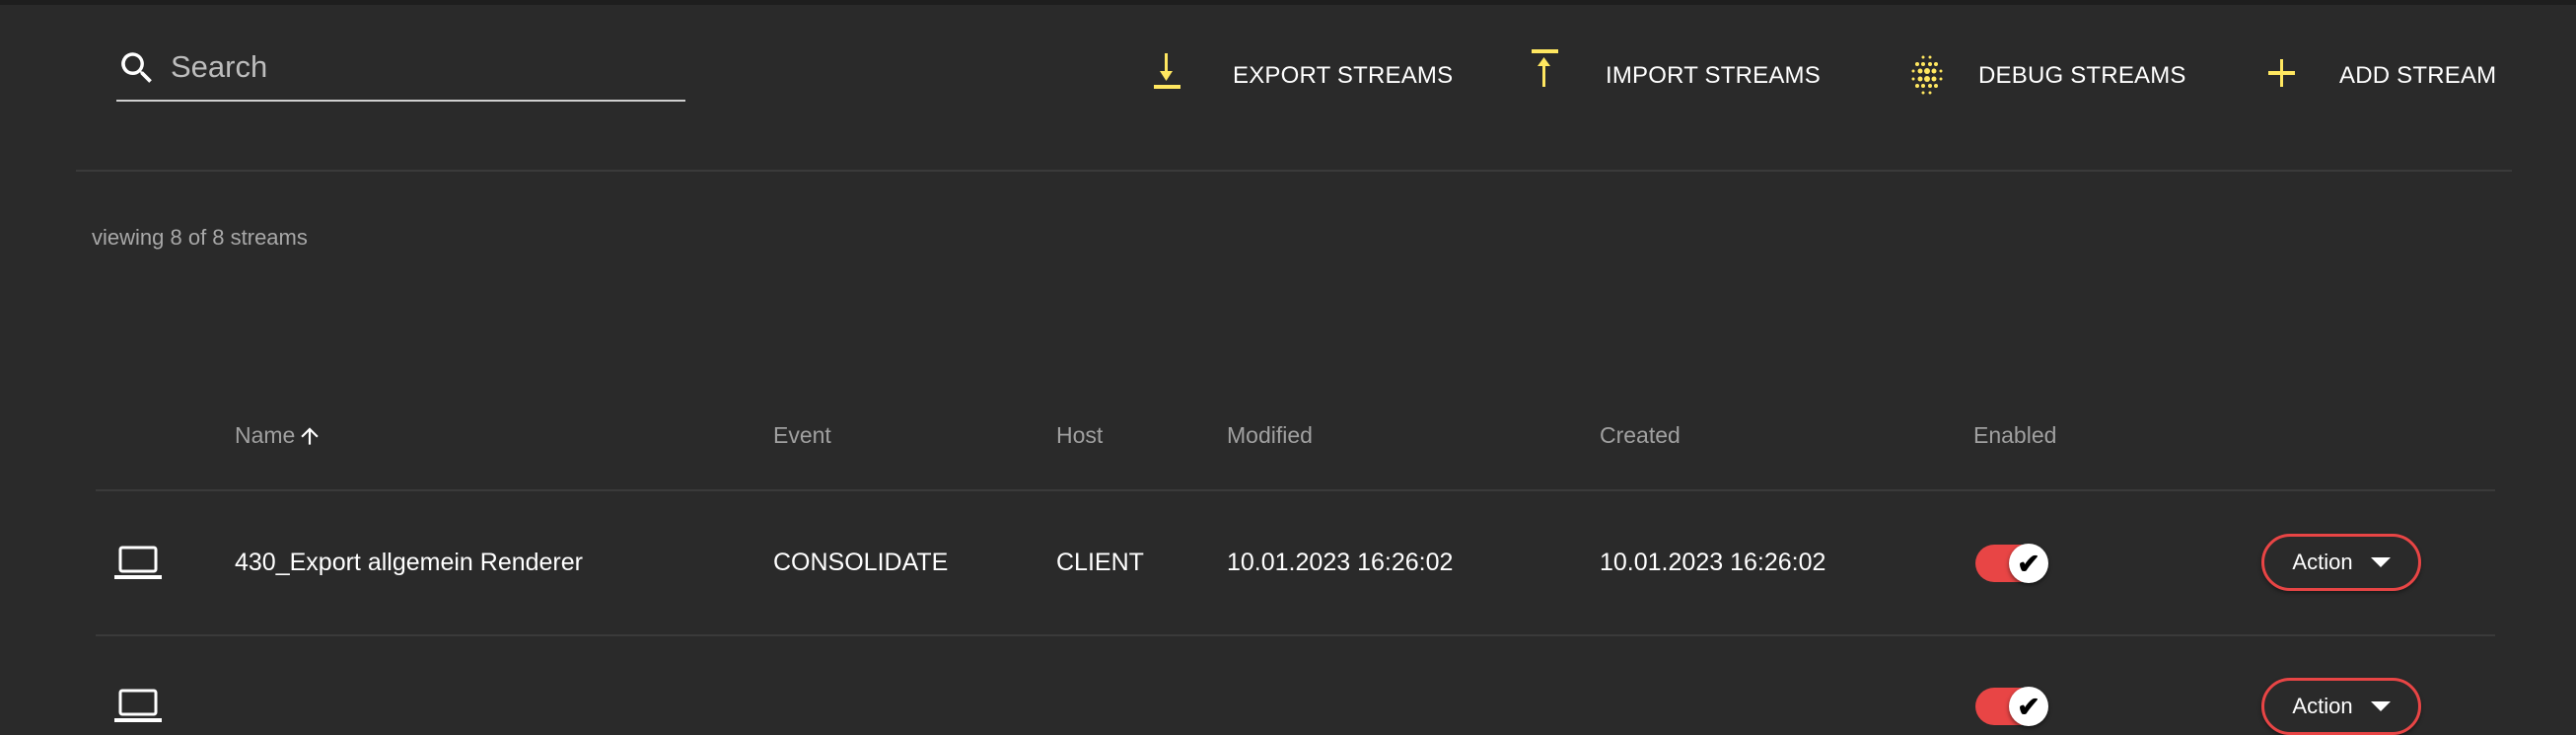 This screenshot has height=735, width=2576. What do you see at coordinates (1545, 68) in the screenshot?
I see `upload-icon` at bounding box center [1545, 68].